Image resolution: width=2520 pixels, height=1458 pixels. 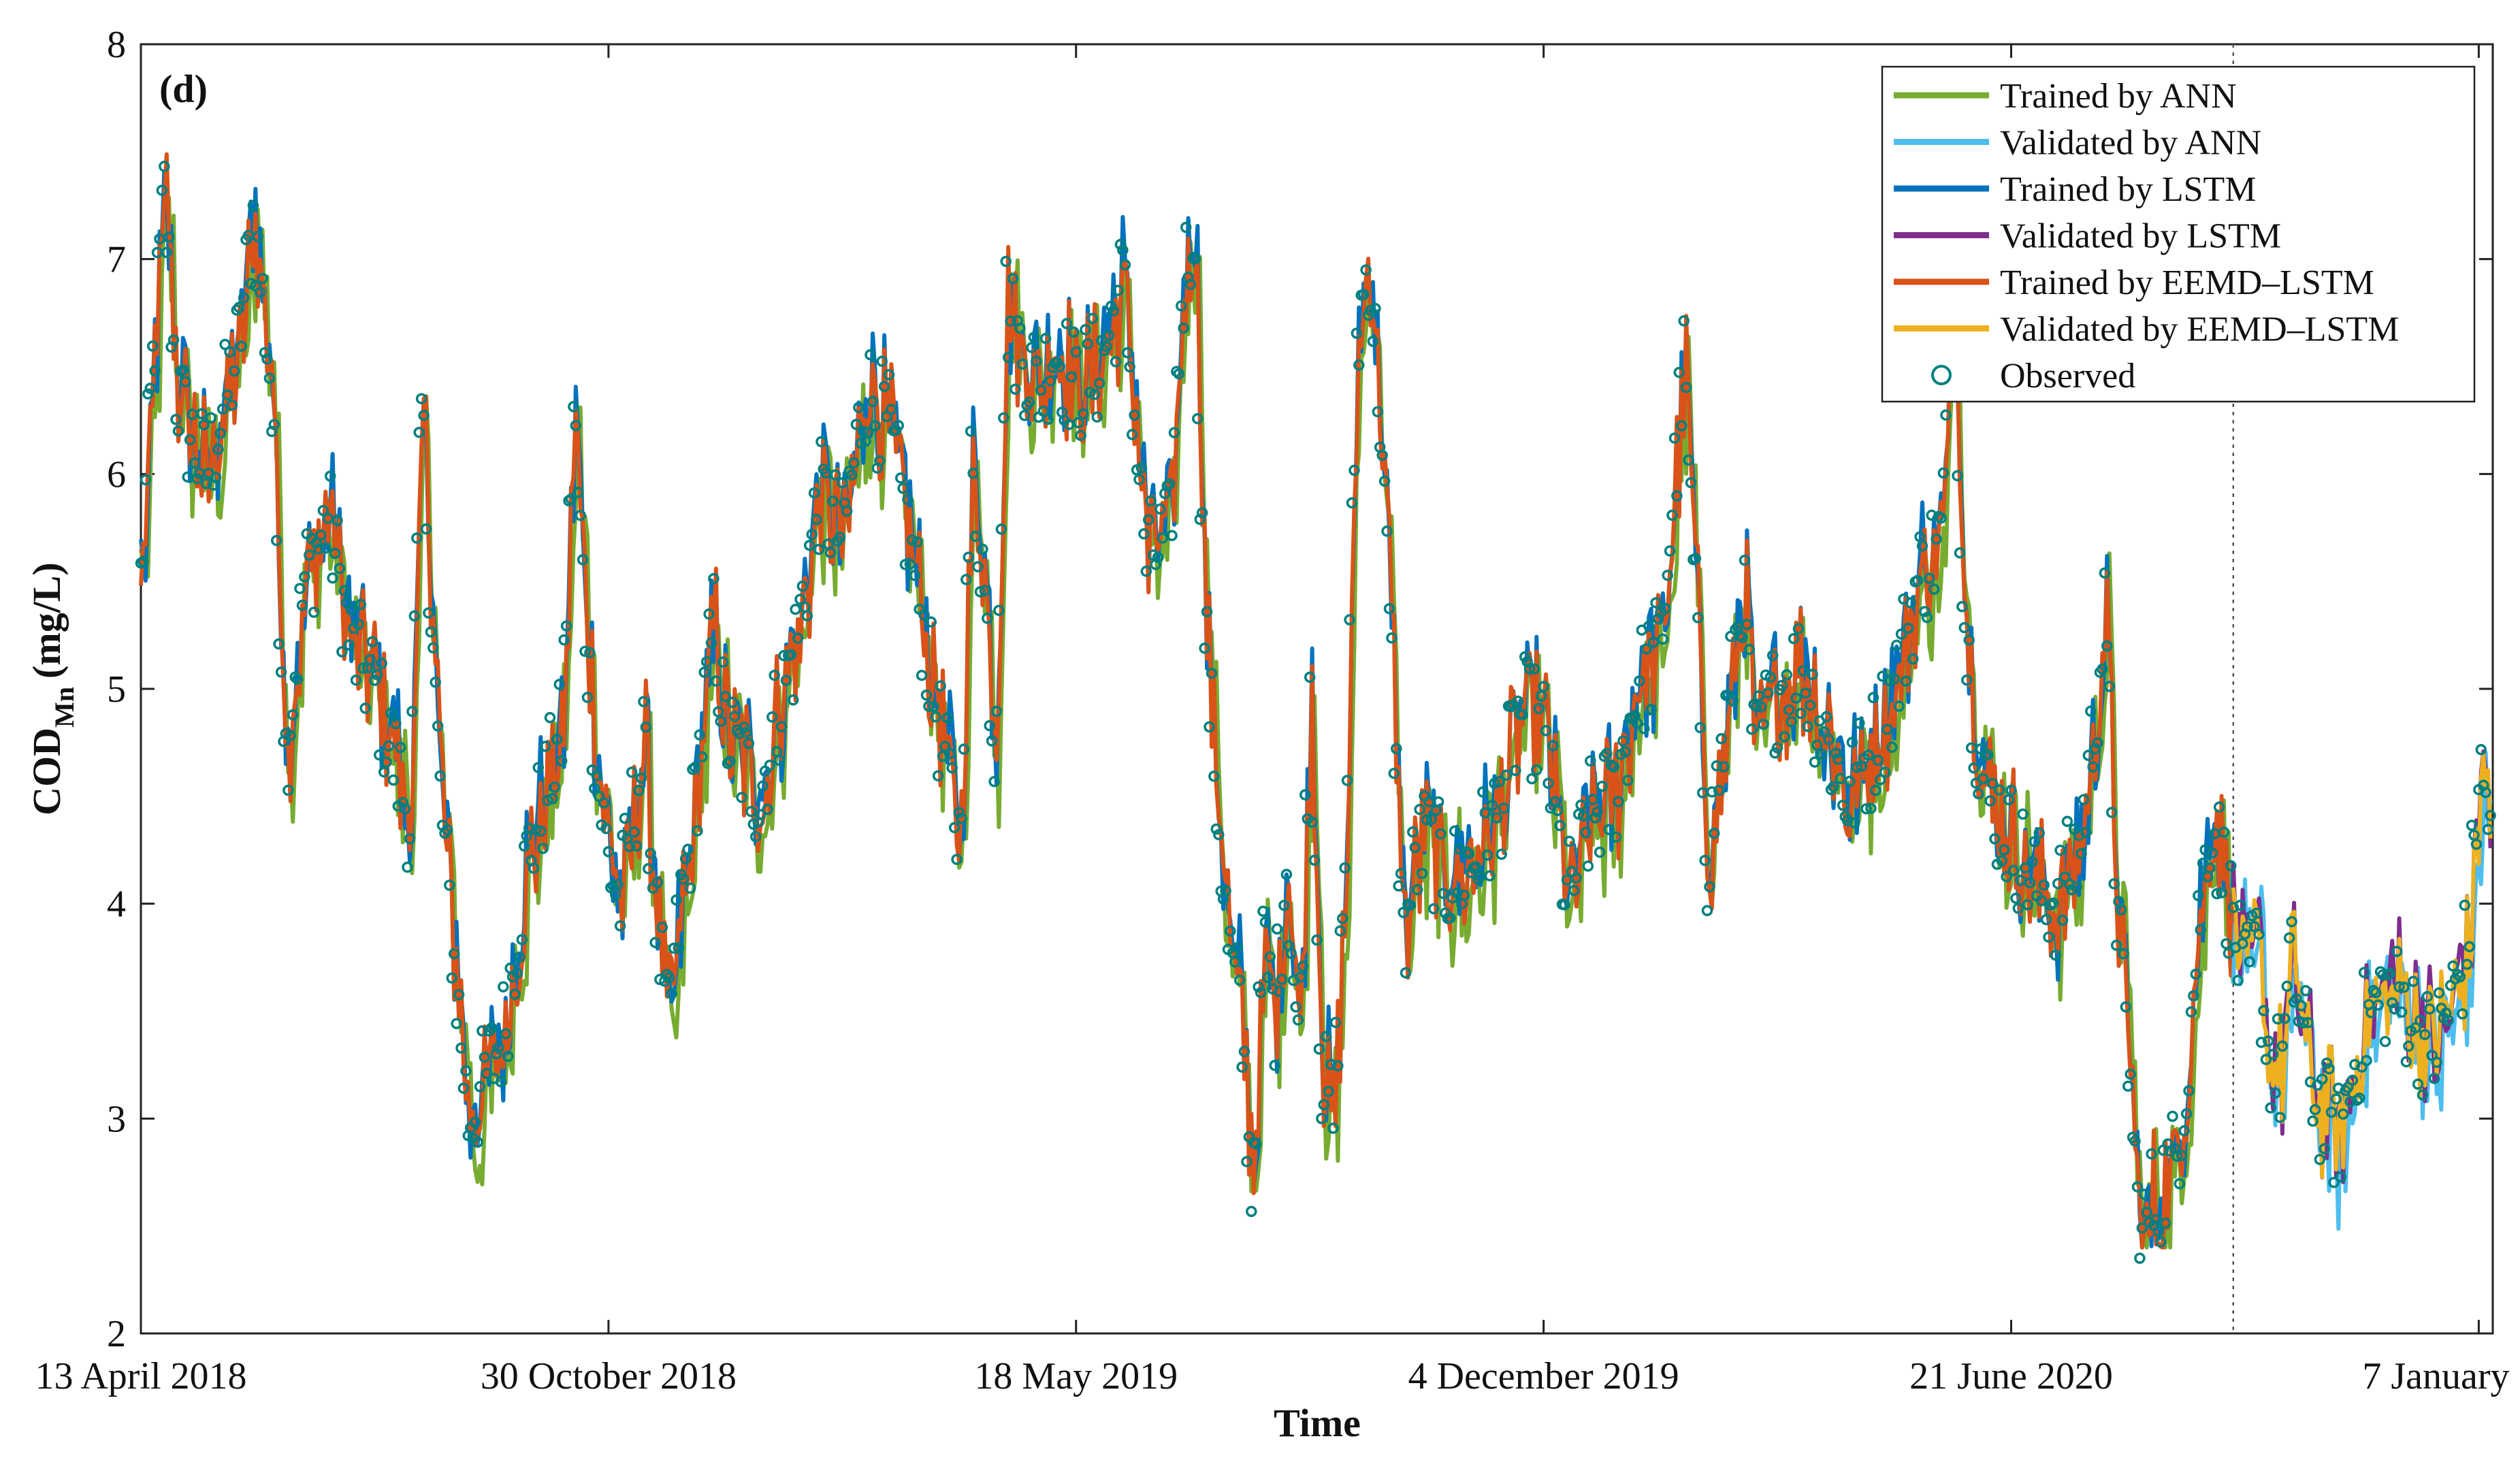 What do you see at coordinates (141, 1376) in the screenshot?
I see `x-tick-label: 13 April 2018` at bounding box center [141, 1376].